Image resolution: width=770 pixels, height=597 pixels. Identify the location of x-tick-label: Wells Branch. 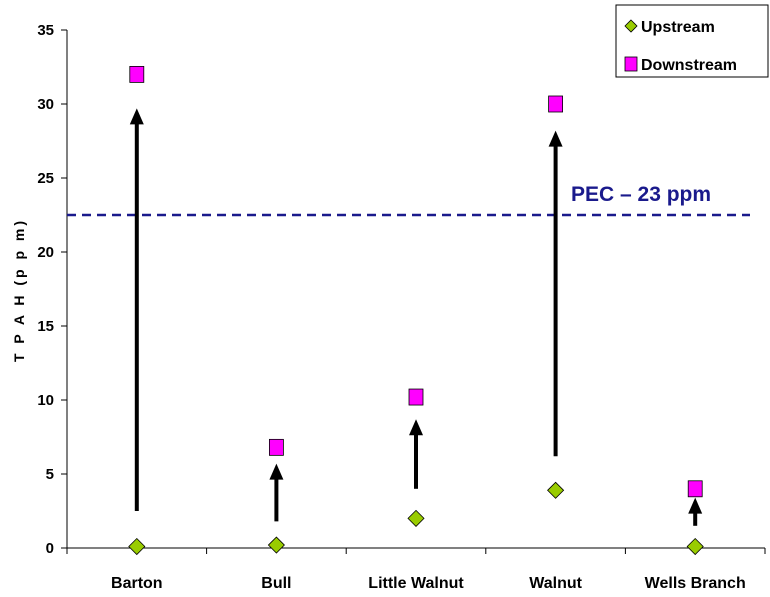
(695, 583).